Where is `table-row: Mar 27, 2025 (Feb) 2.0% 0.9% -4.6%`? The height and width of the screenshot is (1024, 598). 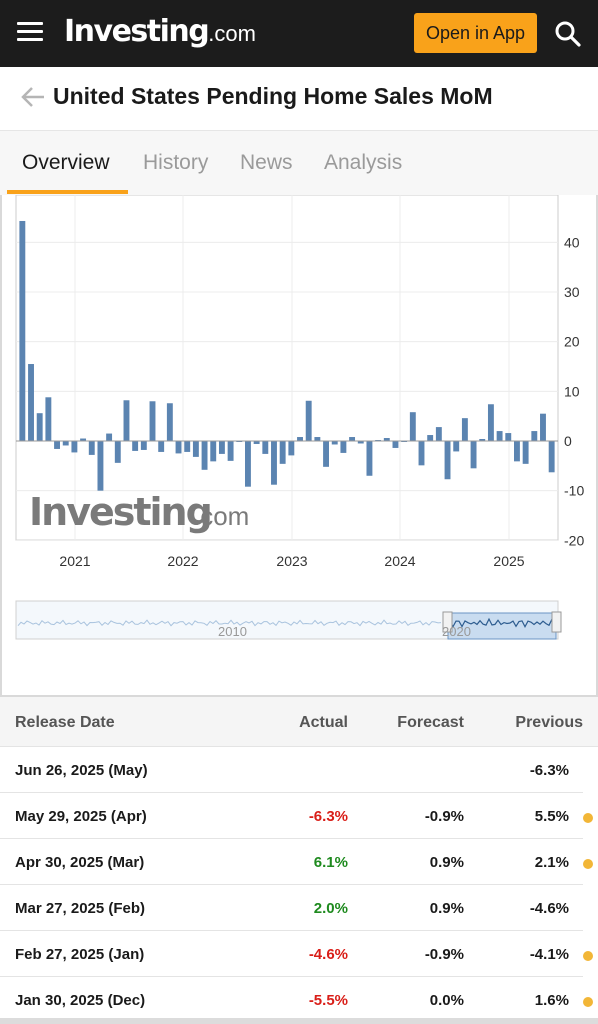
table-row: Mar 27, 2025 (Feb) 2.0% 0.9% -4.6% is located at coordinates (299, 908).